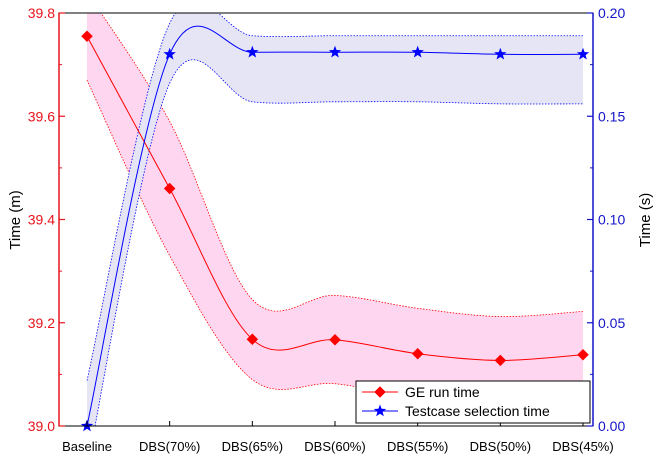 The image size is (664, 460). Describe the element at coordinates (41, 116) in the screenshot. I see `left-tick-label: 39.6` at that location.